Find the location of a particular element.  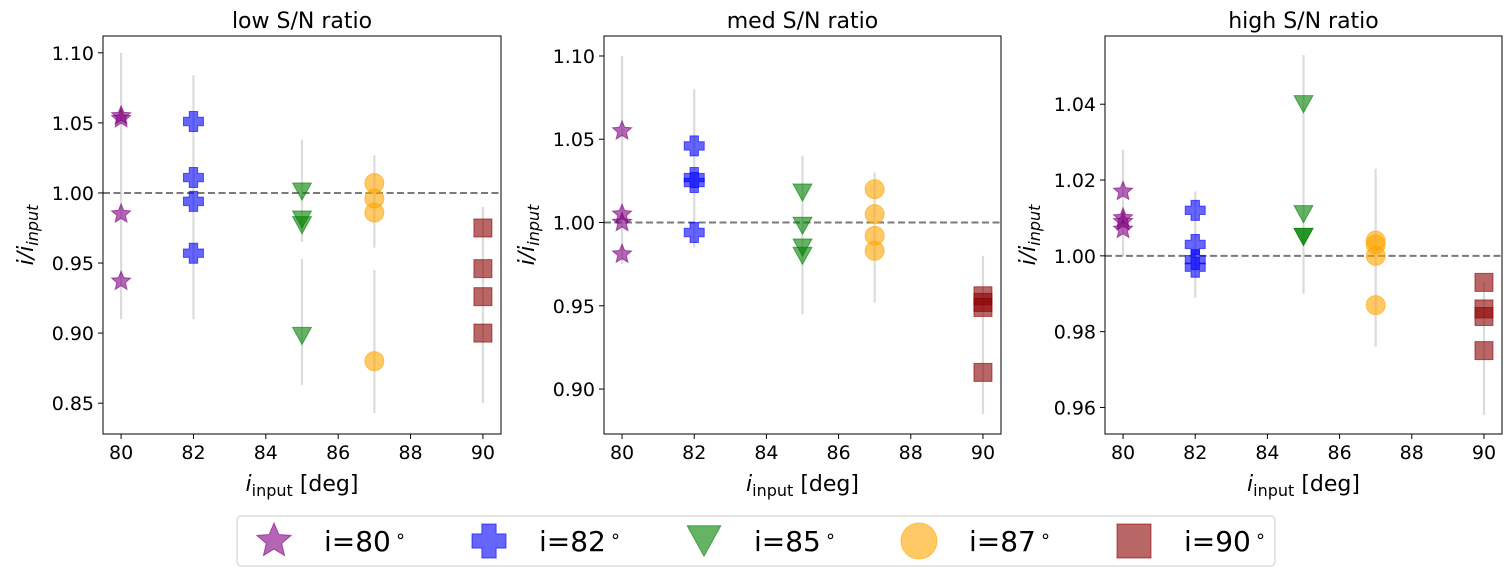

legend-label: i=80 ∘ is located at coordinates (365, 541).